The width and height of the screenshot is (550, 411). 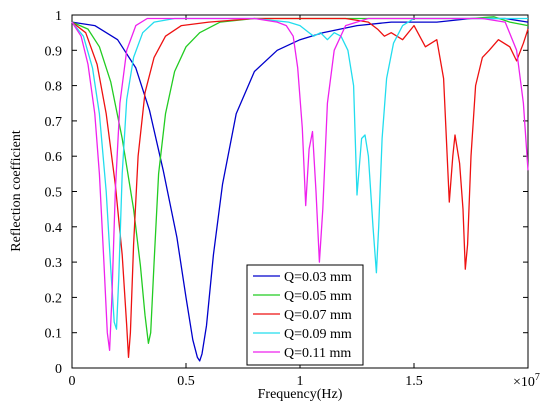 What do you see at coordinates (300, 381) in the screenshot?
I see `x-tick-label: 1` at bounding box center [300, 381].